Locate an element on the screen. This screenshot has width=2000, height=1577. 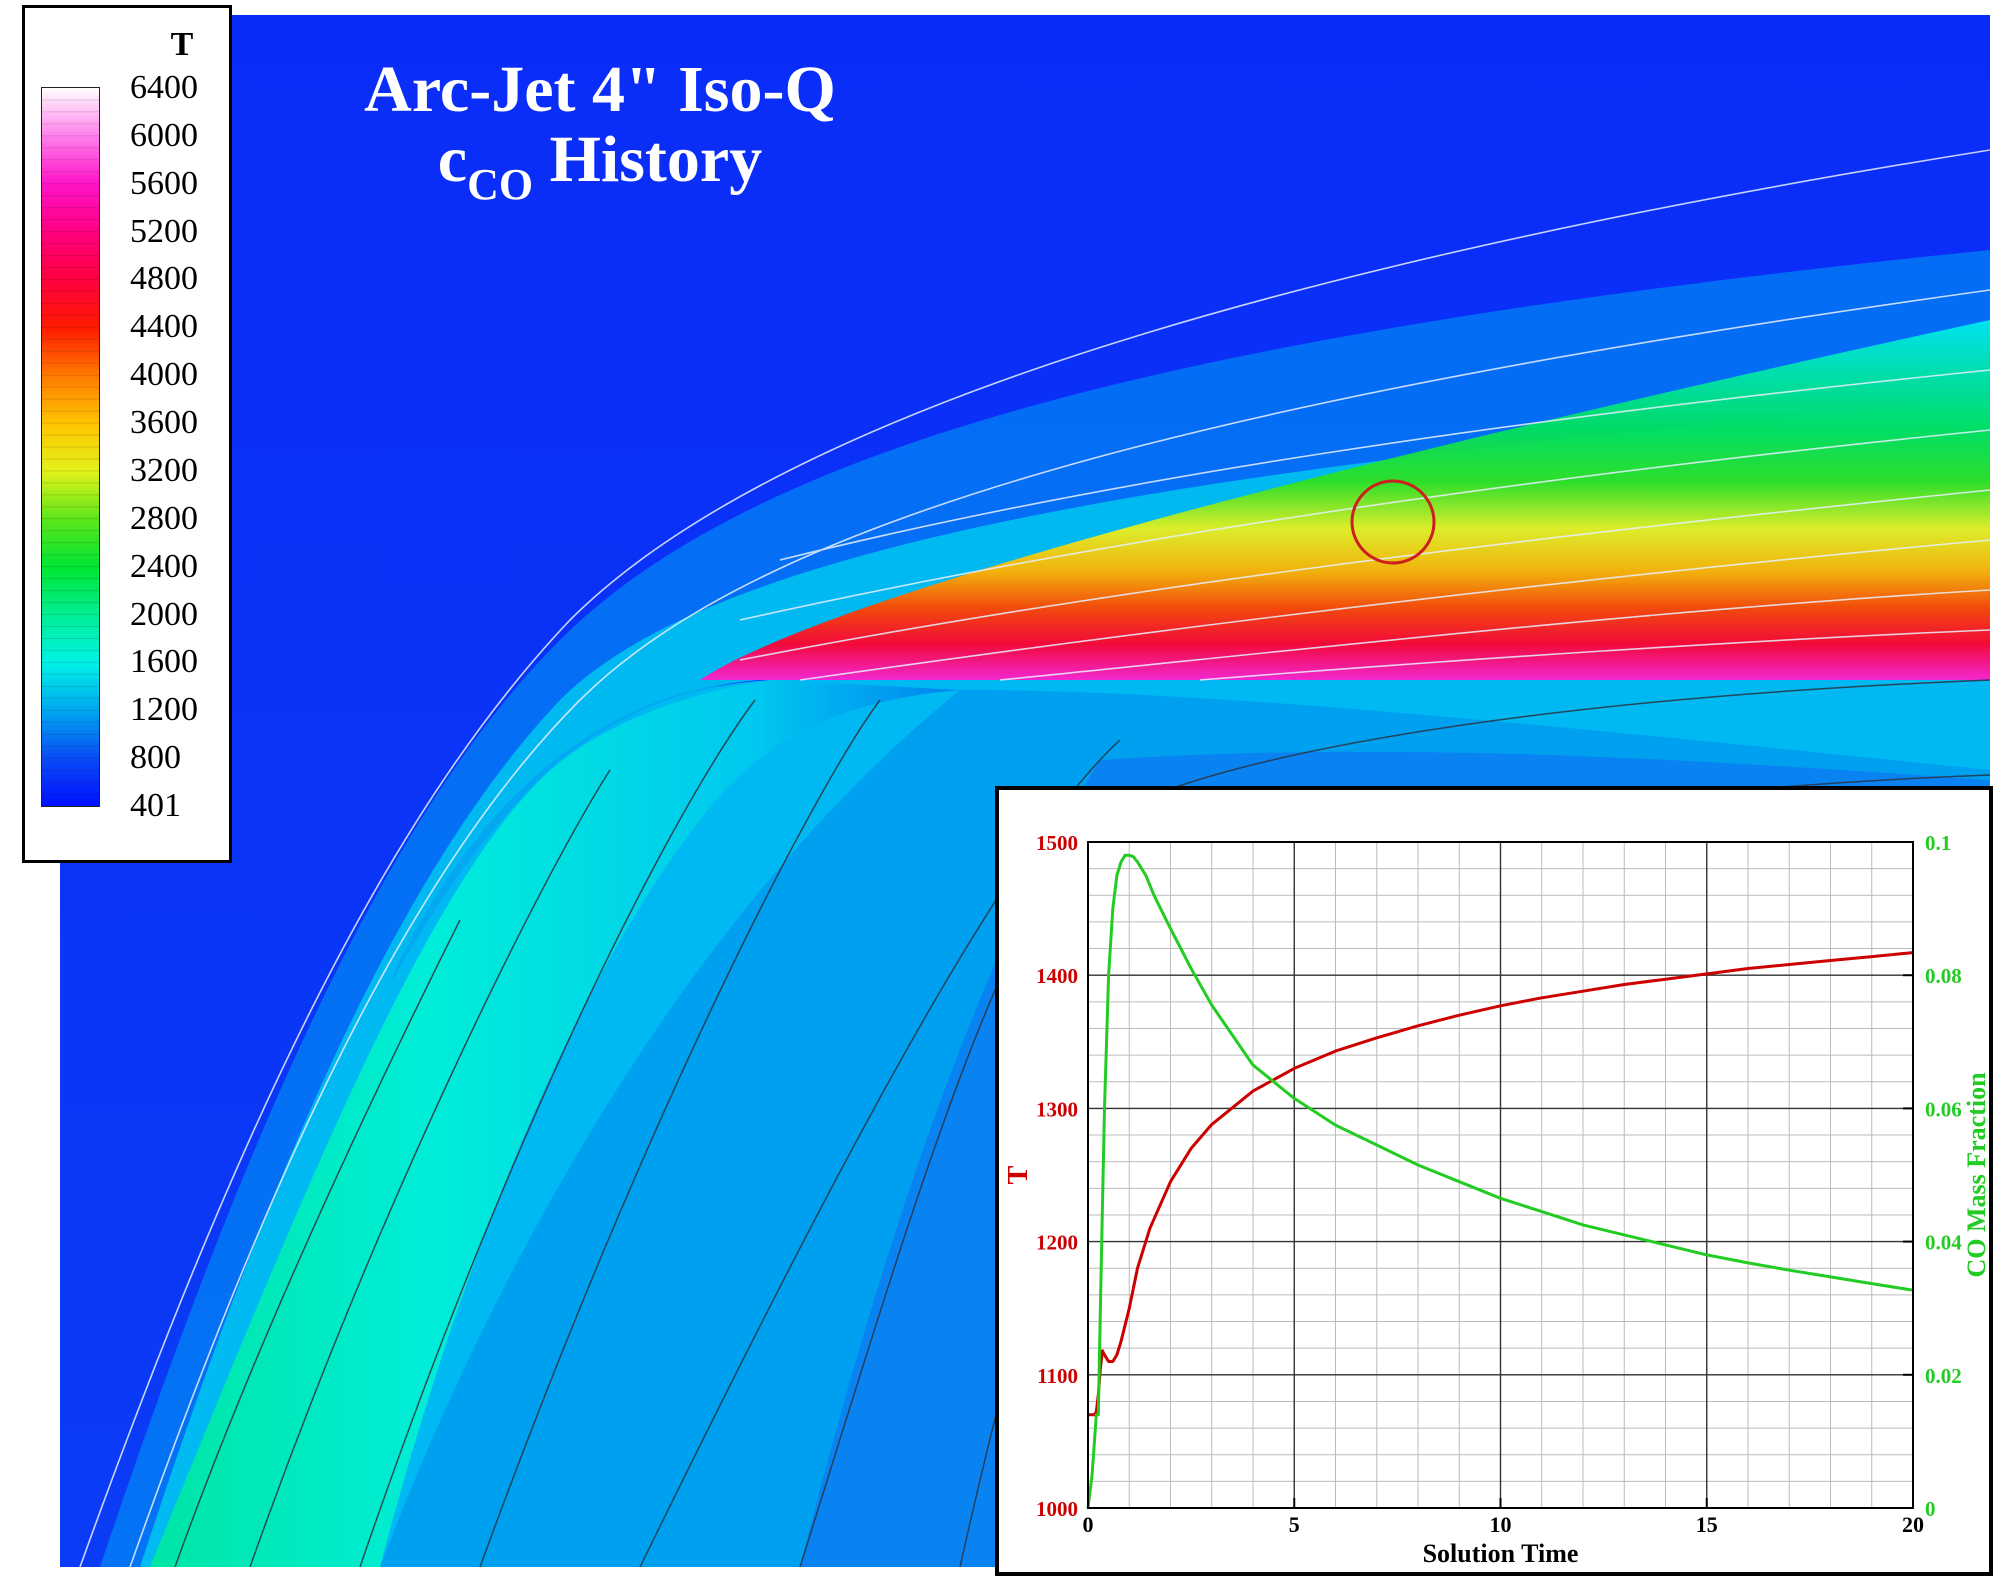
title-history: History is located at coordinates (648, 159).